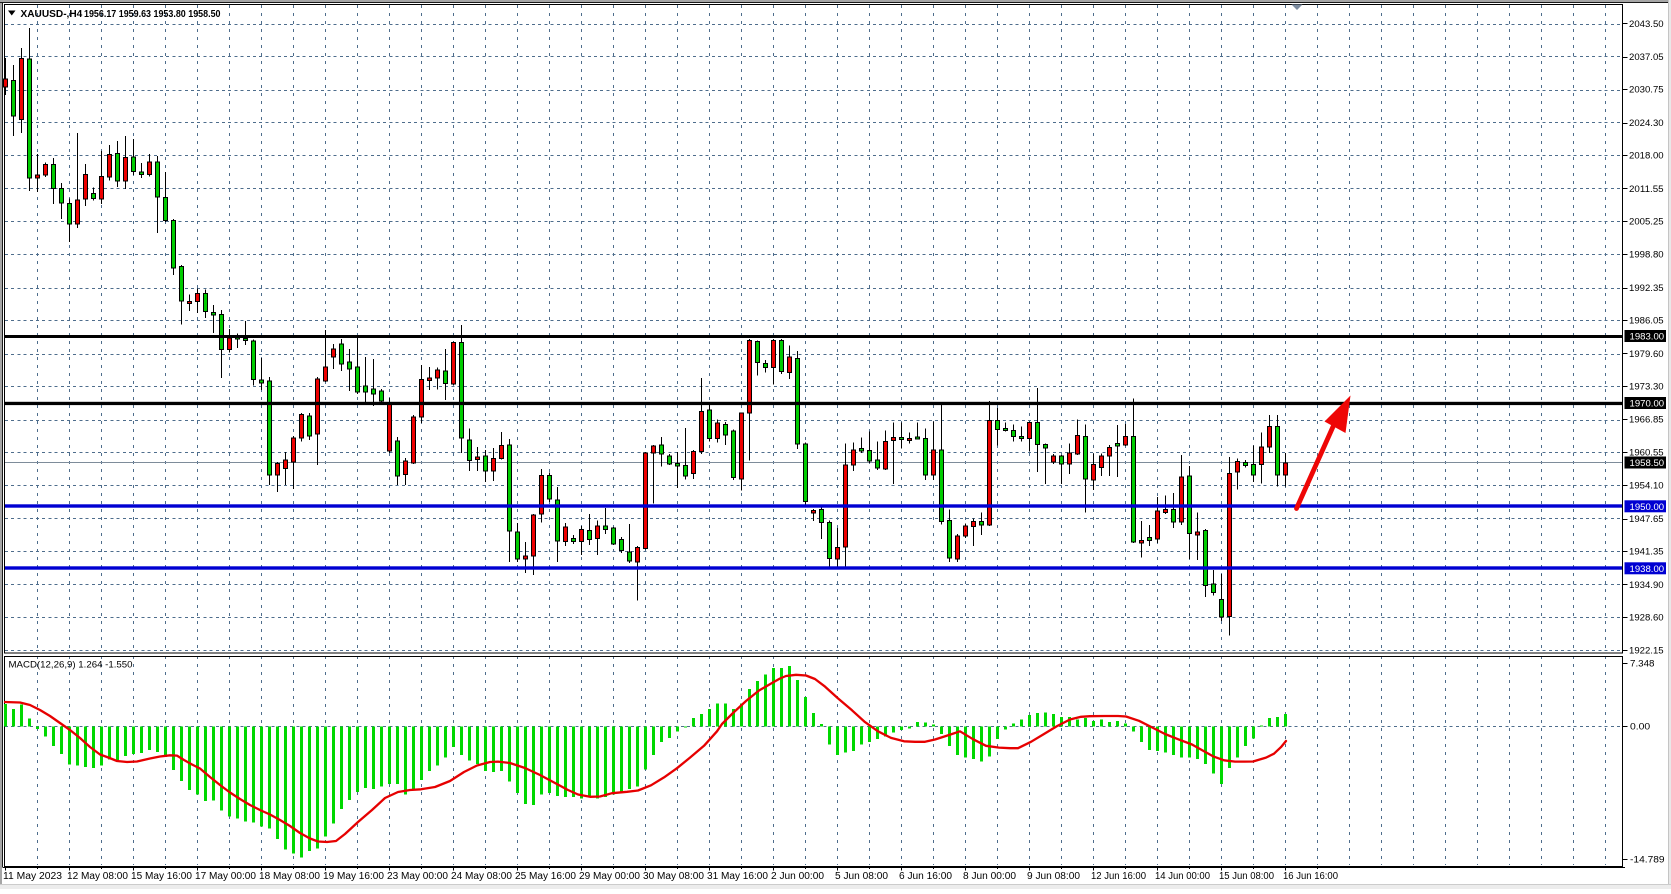  What do you see at coordinates (1640, 727) in the screenshot?
I see `svg-text: 0.00` at bounding box center [1640, 727].